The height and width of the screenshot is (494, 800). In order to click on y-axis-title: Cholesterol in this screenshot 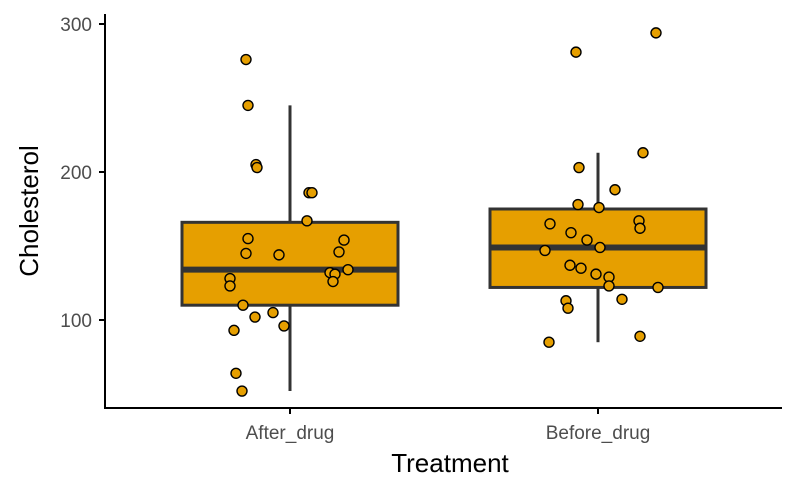, I will do `click(29, 211)`.